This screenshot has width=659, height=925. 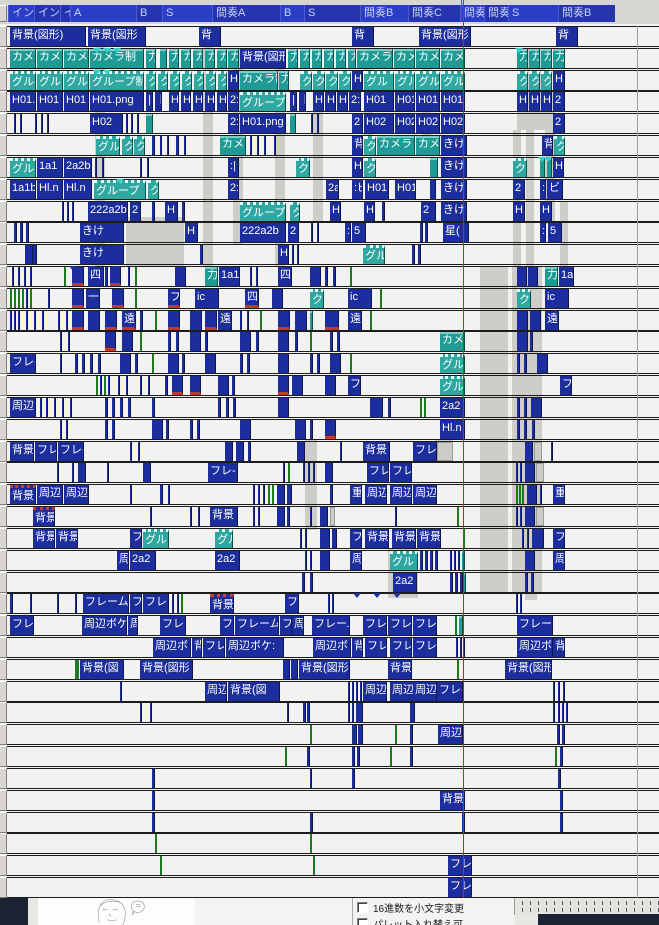 I want to click on timeline-clip: 2a2, so click(x=452, y=407).